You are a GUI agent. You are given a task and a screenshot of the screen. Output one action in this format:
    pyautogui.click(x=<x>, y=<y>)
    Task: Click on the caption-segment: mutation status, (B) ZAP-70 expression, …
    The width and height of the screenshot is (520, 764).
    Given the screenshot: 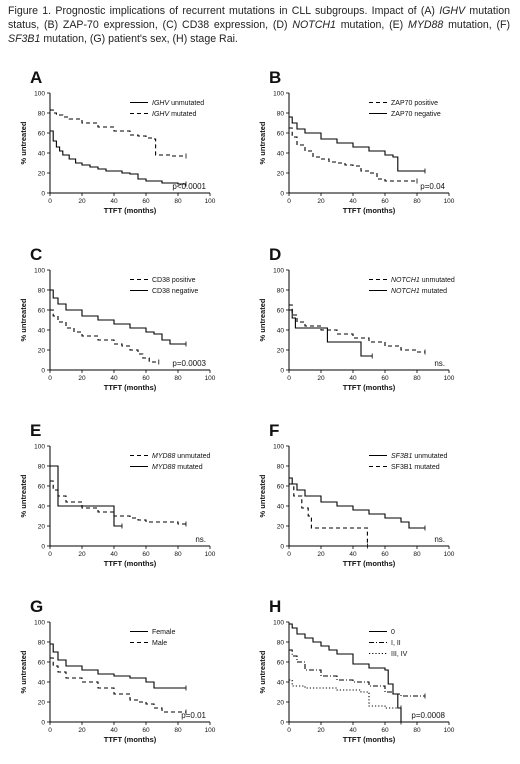 What is the action you would take?
    pyautogui.click(x=259, y=18)
    